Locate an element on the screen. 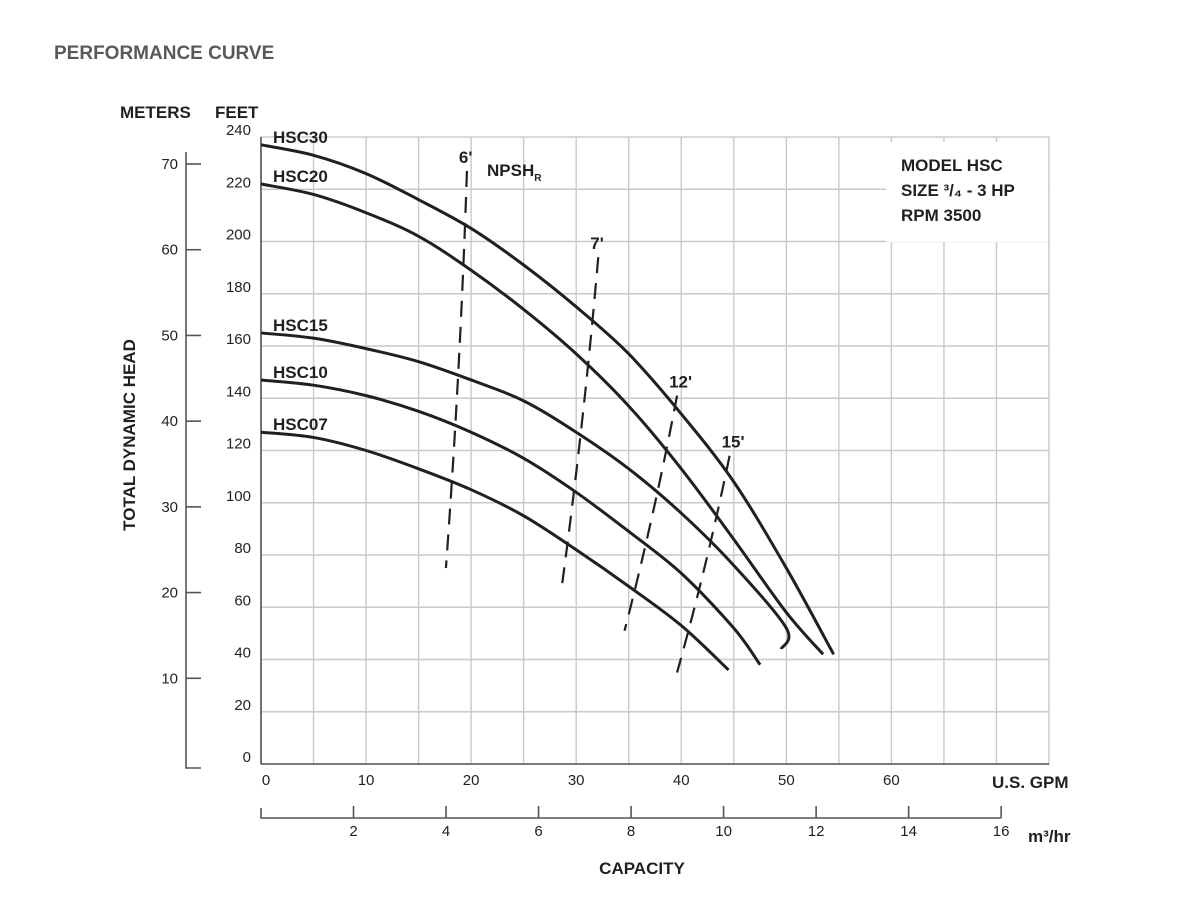 This screenshot has height=914, width=1190. gpm-tick-label: 40 is located at coordinates (681, 780).